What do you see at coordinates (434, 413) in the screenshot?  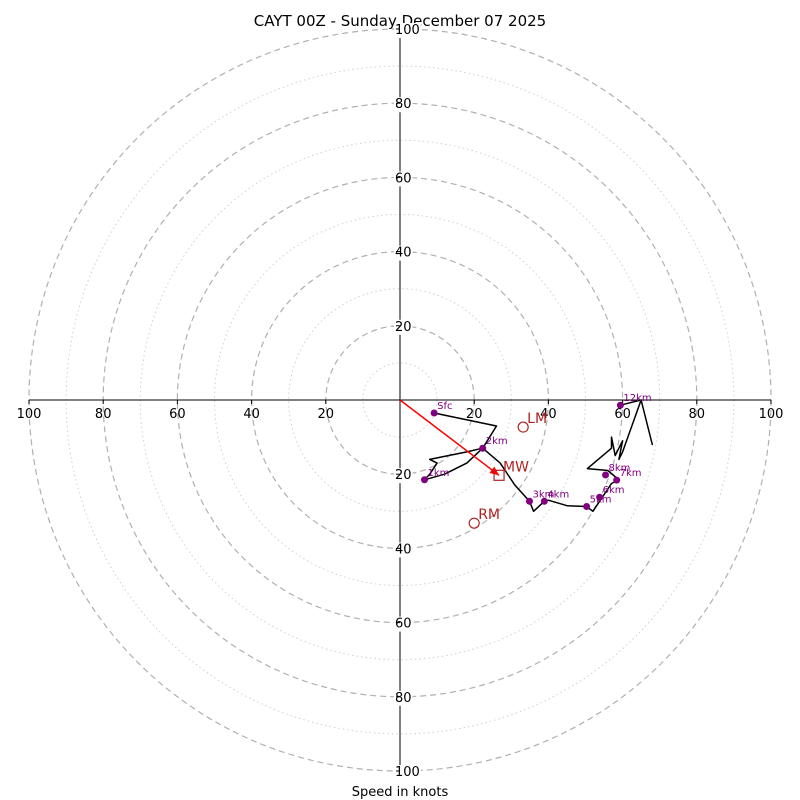 I see `height-marker-Sfc` at bounding box center [434, 413].